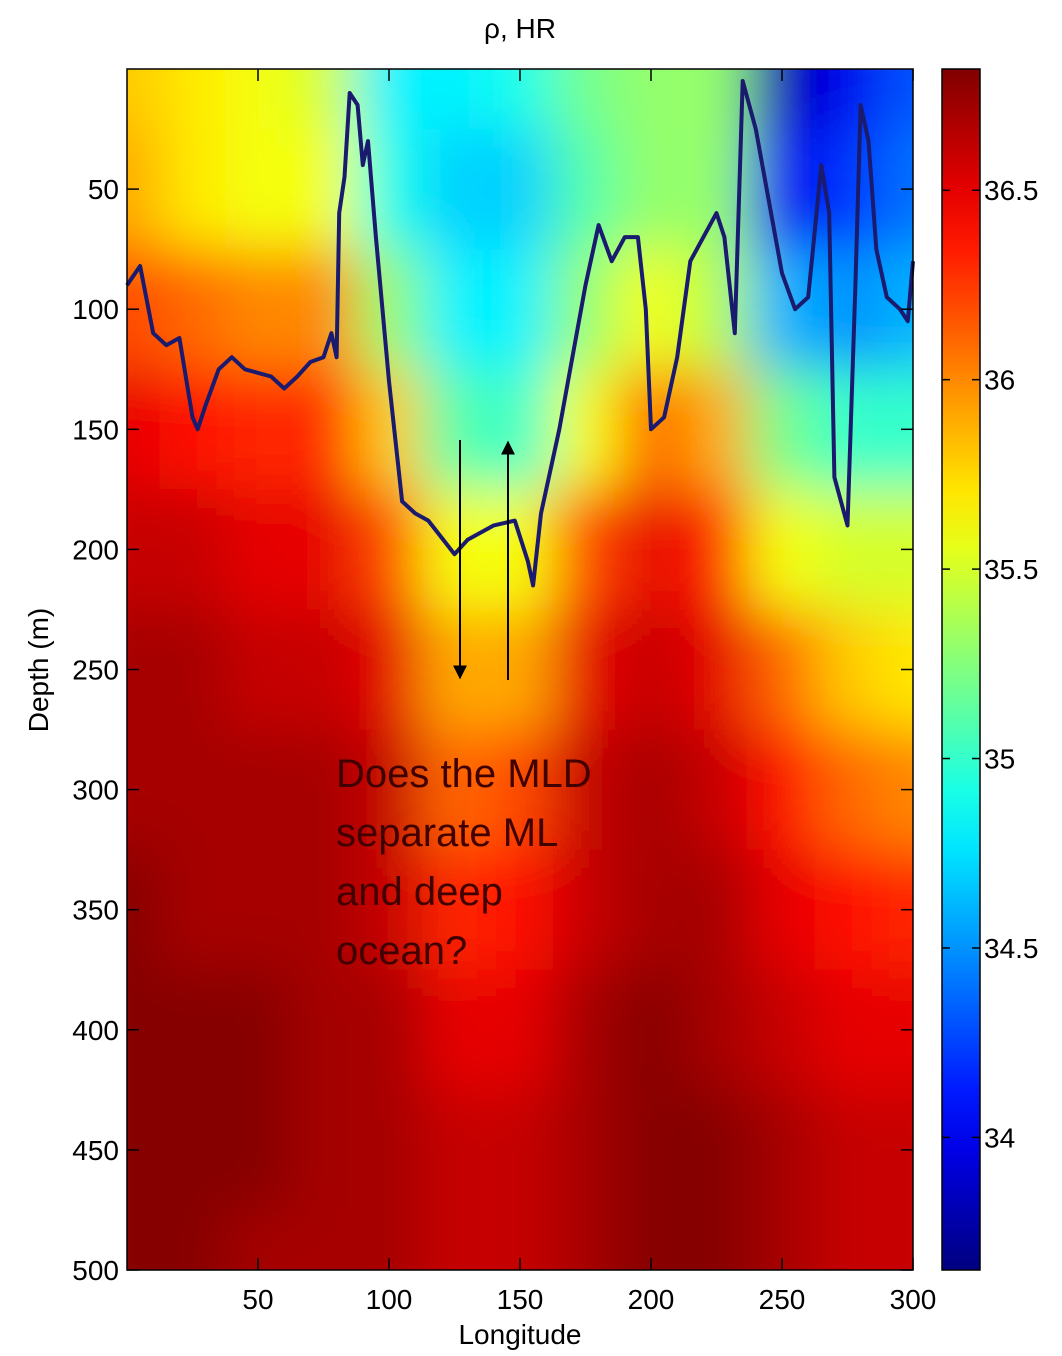  Describe the element at coordinates (103, 189) in the screenshot. I see `y-tick-label: 50` at that location.